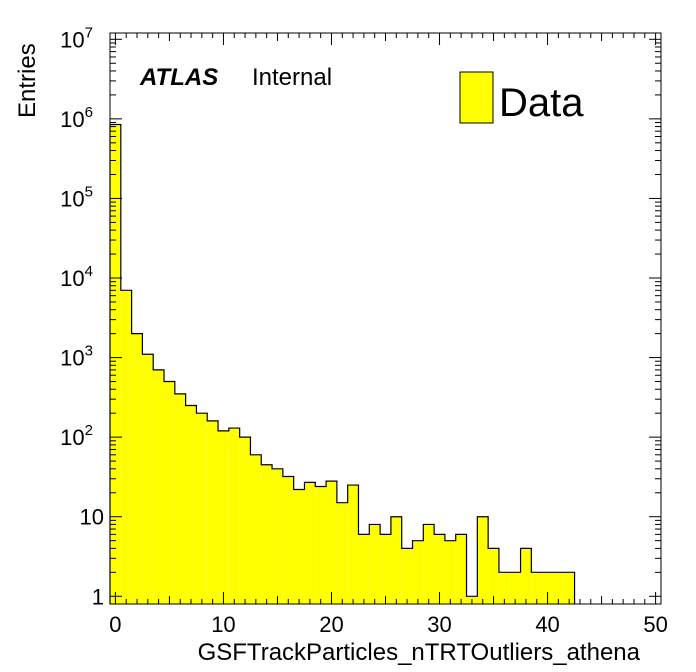 This screenshot has width=696, height=672. What do you see at coordinates (27, 80) in the screenshot?
I see `y-axis-title: Entries` at bounding box center [27, 80].